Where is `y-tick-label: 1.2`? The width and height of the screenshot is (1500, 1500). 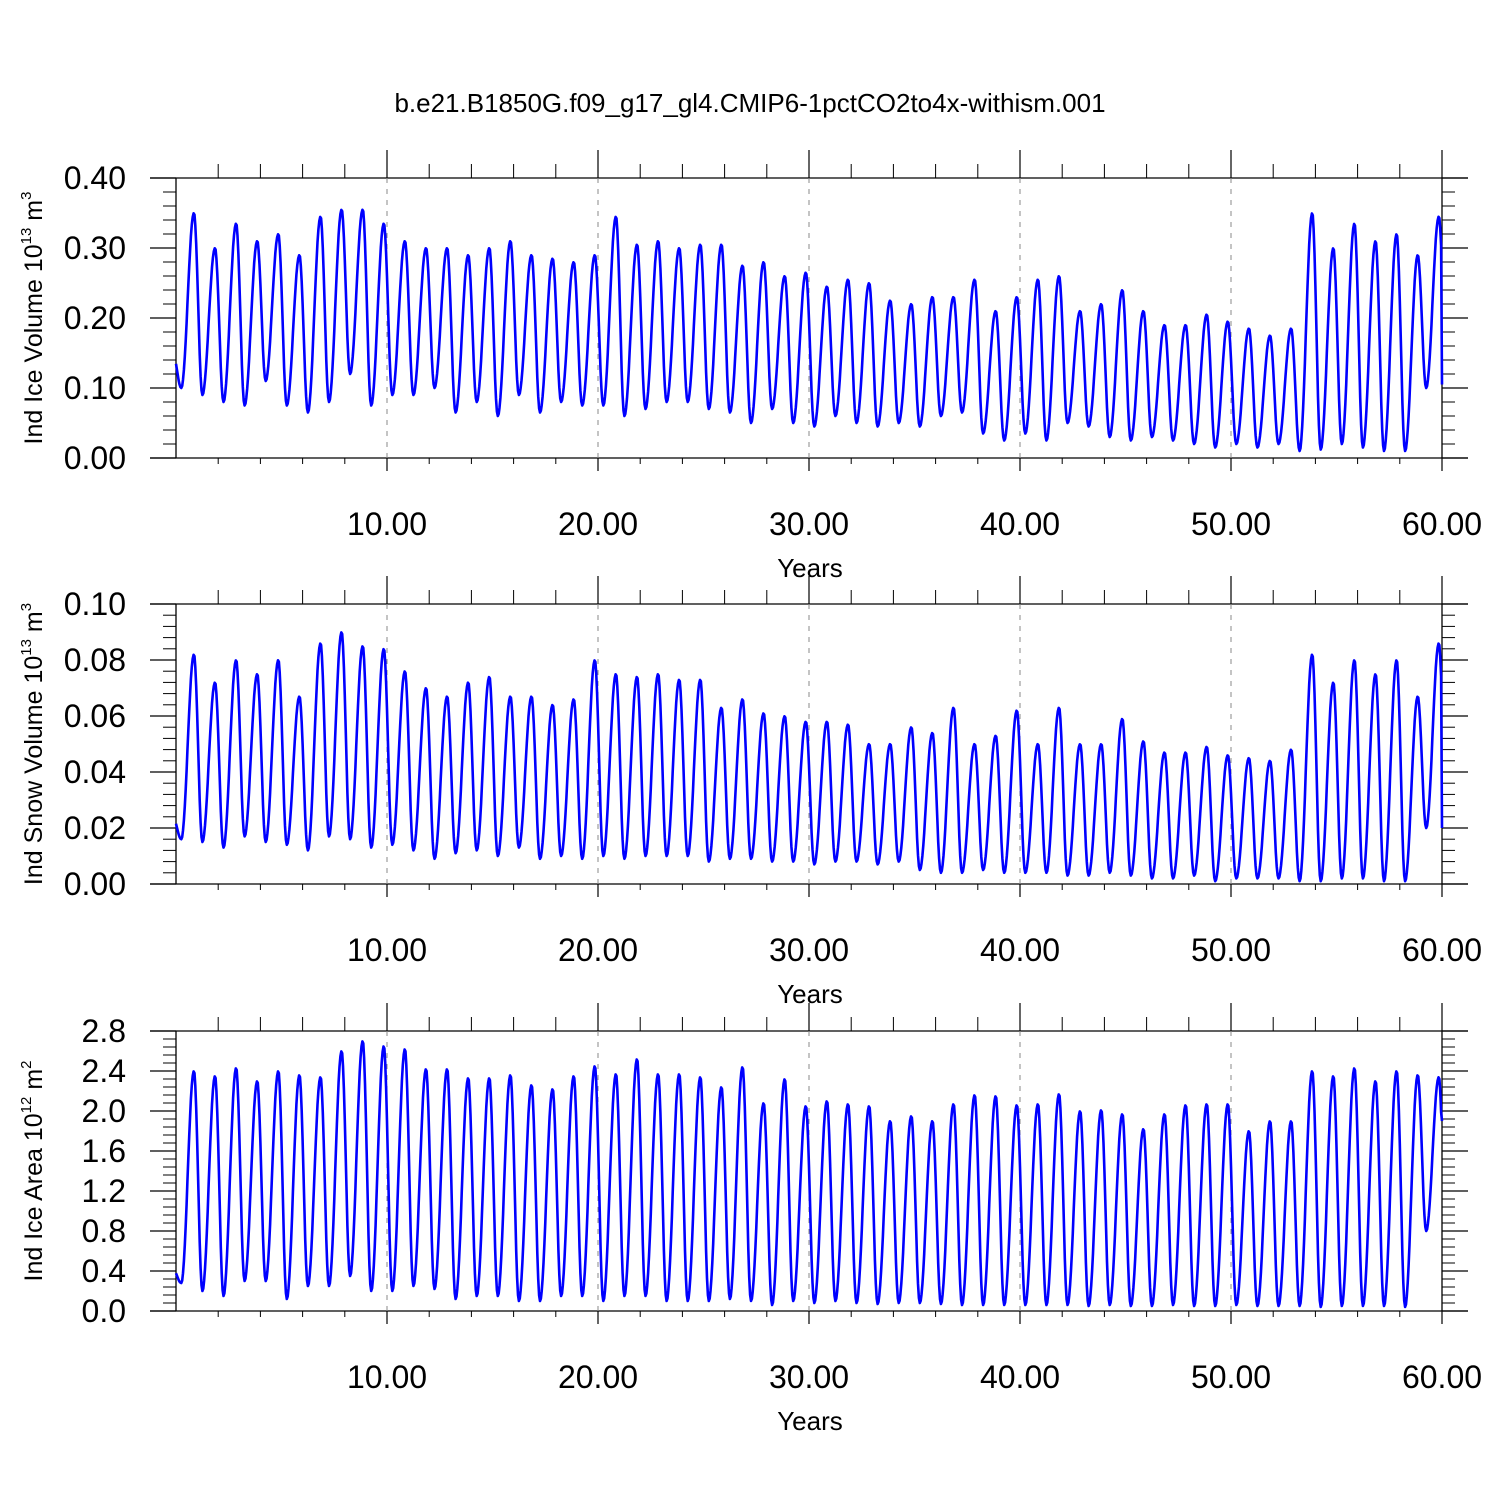
y-tick-label: 1.2 is located at coordinates (104, 1191).